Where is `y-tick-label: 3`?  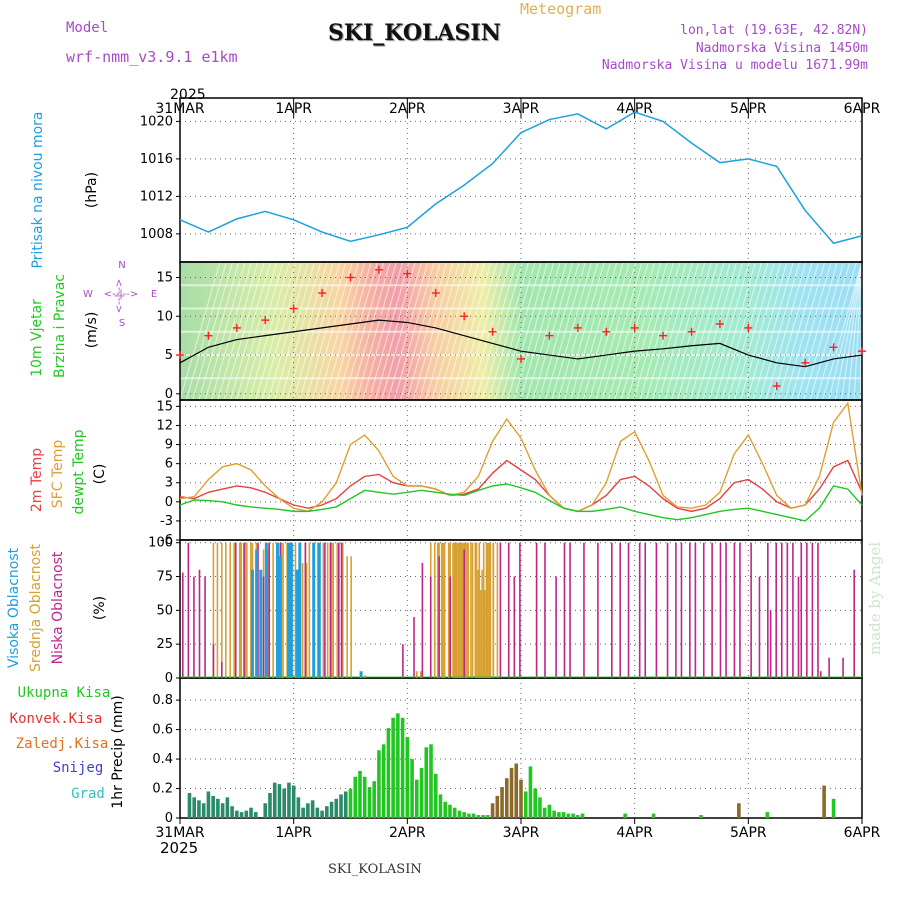 y-tick-label: 3 is located at coordinates (169, 483).